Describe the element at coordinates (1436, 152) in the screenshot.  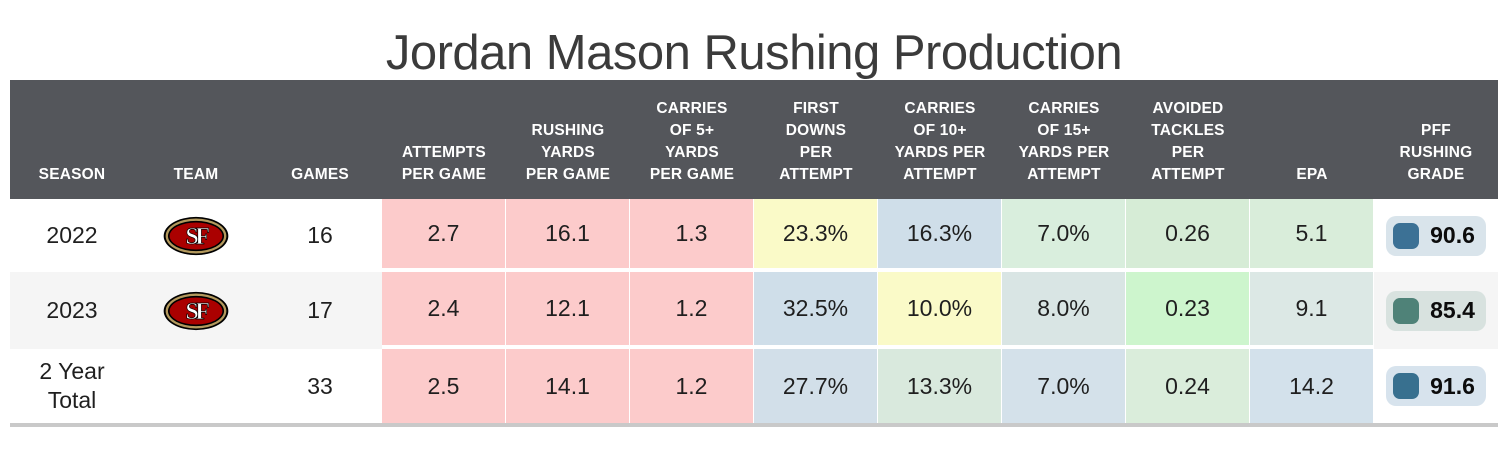
I see `column-header-pff-rushing-grade: PFF RUSHING GRADE` at that location.